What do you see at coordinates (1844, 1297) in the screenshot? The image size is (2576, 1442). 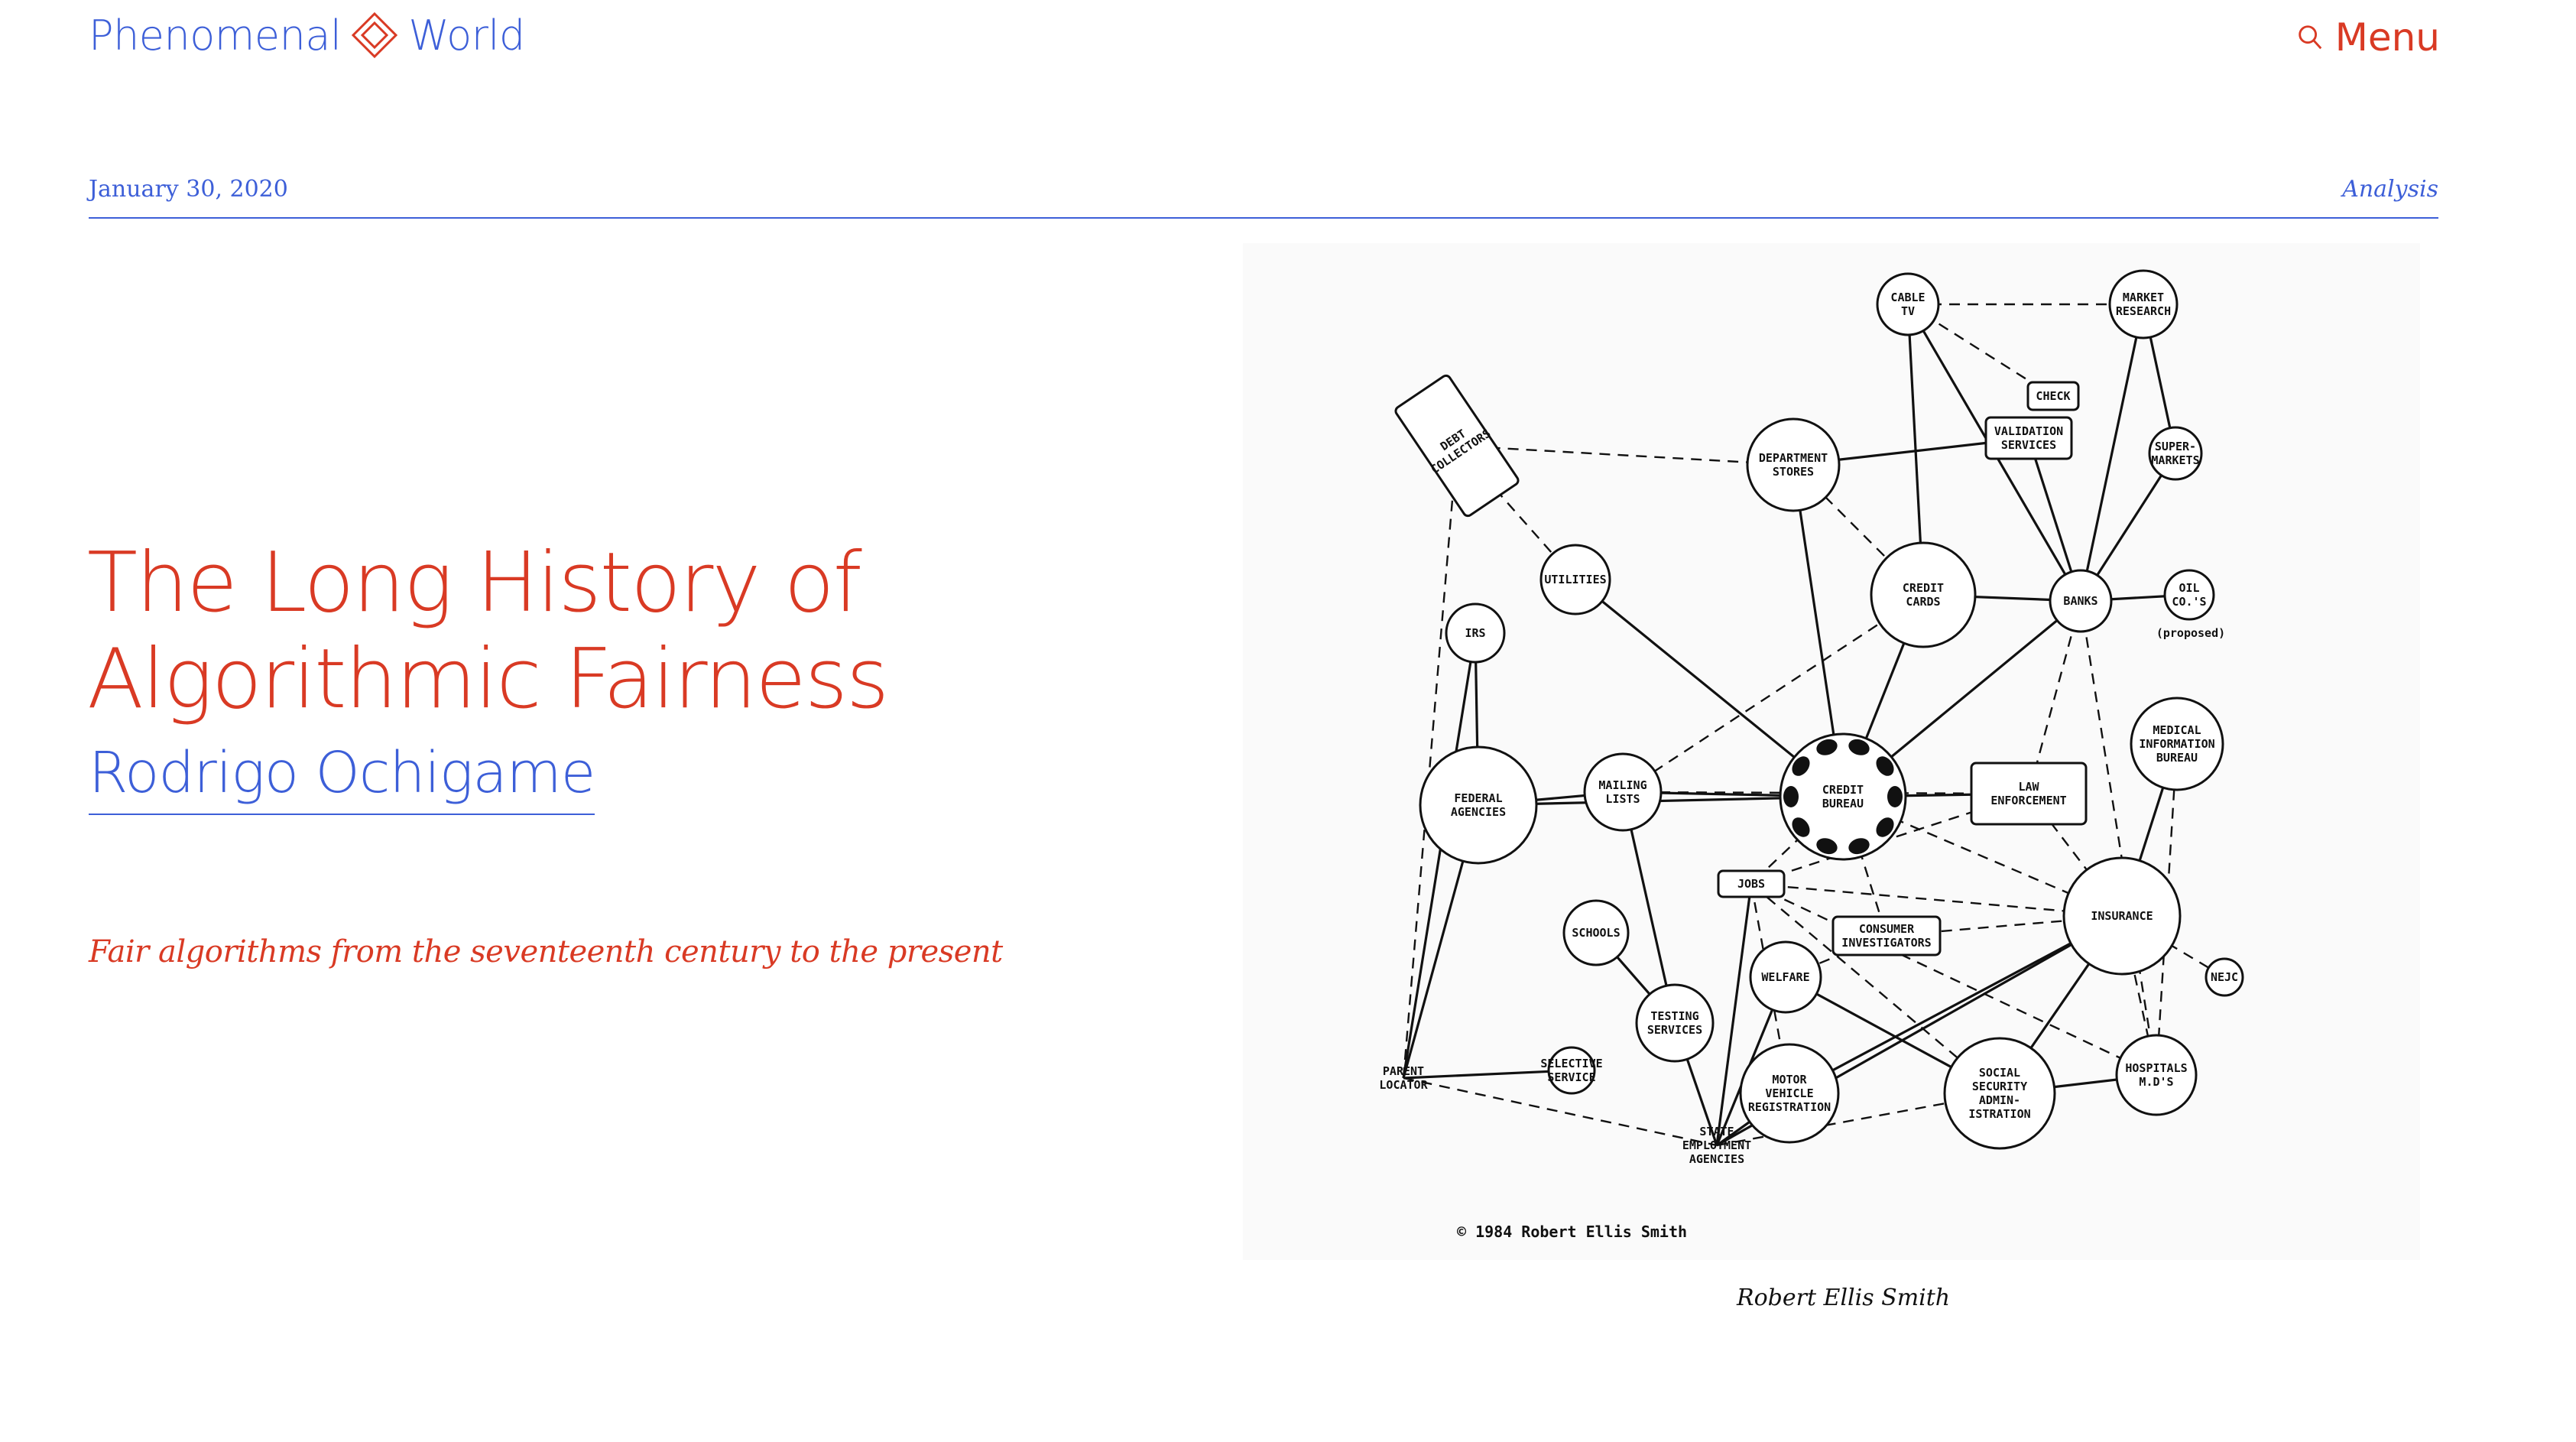 I see `figure-caption: Robert Ellis Smith` at bounding box center [1844, 1297].